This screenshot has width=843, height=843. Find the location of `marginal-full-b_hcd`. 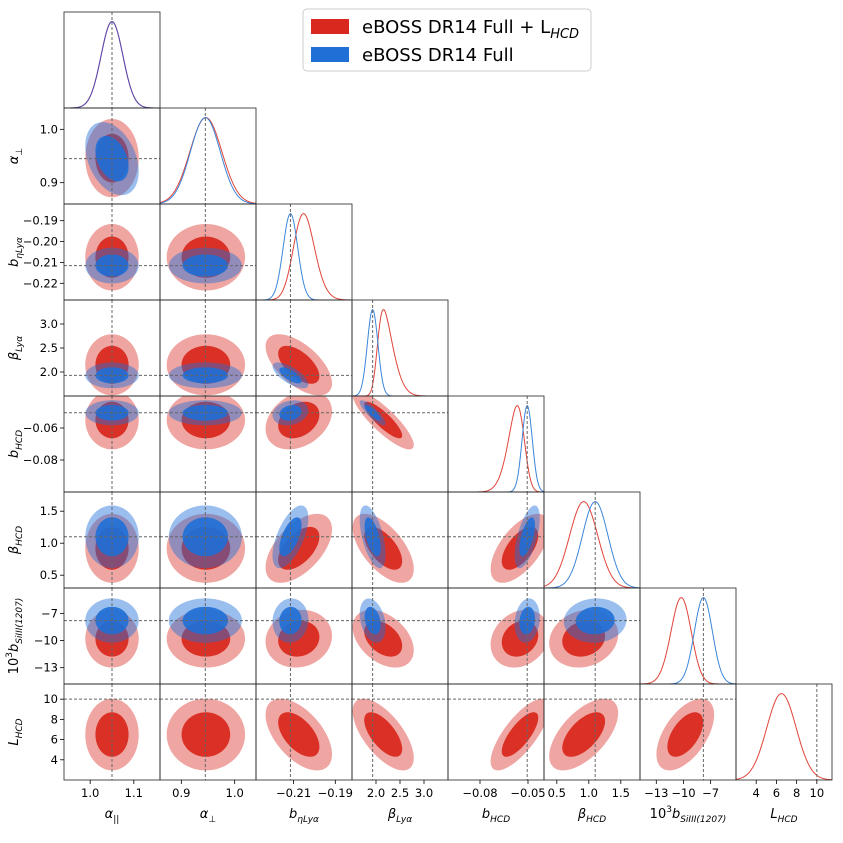

marginal-full-b_hcd is located at coordinates (496, 448).